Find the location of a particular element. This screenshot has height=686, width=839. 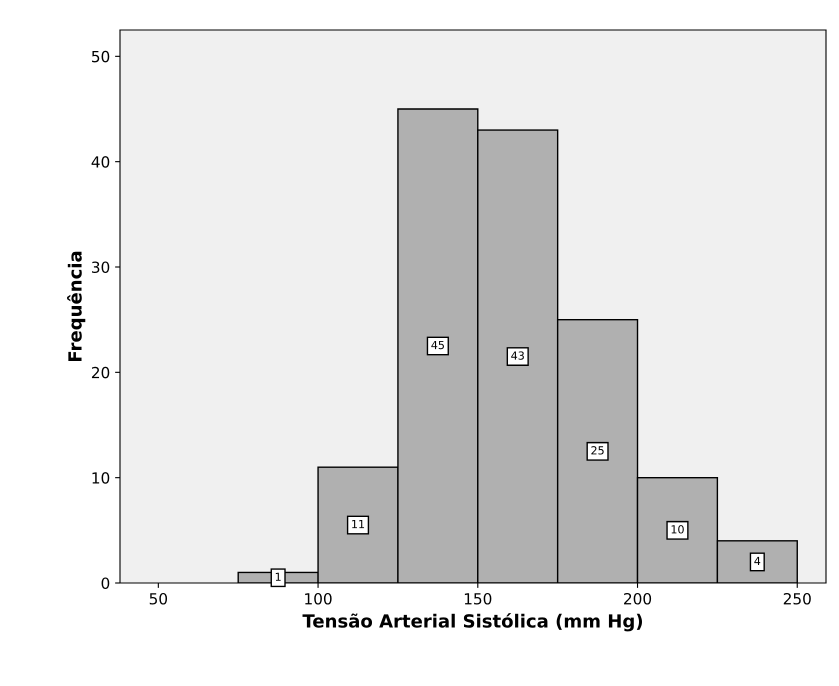

y-tick-label: 10 is located at coordinates (101, 478).